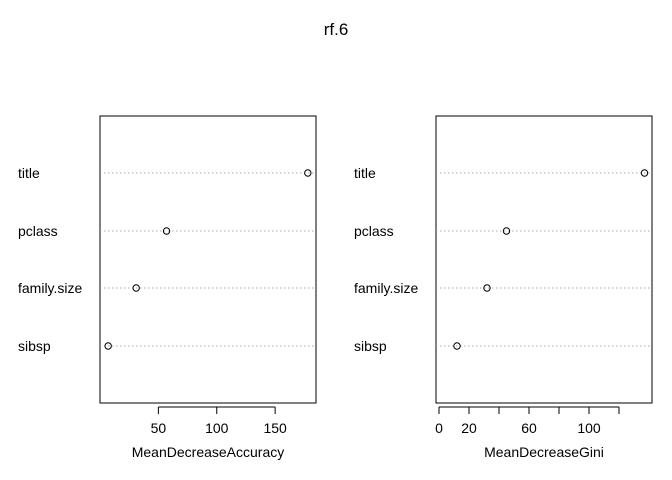 The image size is (672, 480). What do you see at coordinates (217, 428) in the screenshot?
I see `accuracy-x-tick-label: 100` at bounding box center [217, 428].